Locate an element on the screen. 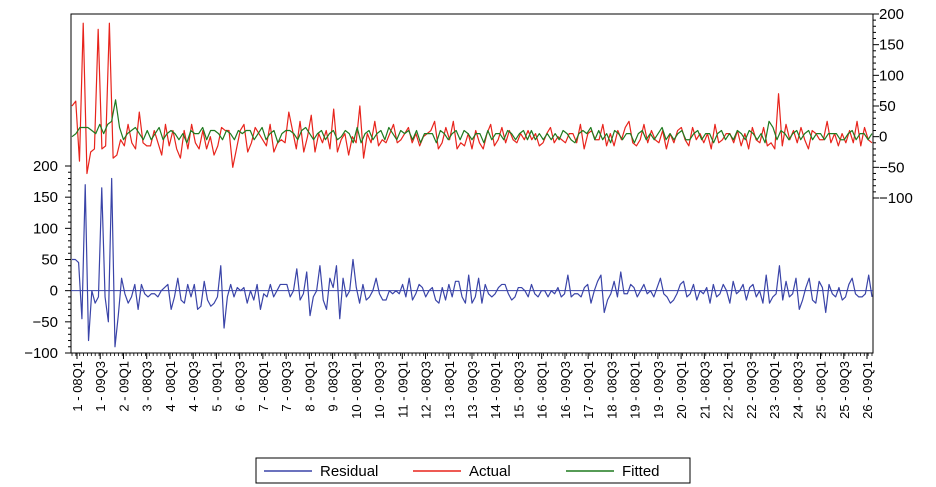  x-axis-tick-label: 8 - 09Q1 is located at coordinates (309, 386).